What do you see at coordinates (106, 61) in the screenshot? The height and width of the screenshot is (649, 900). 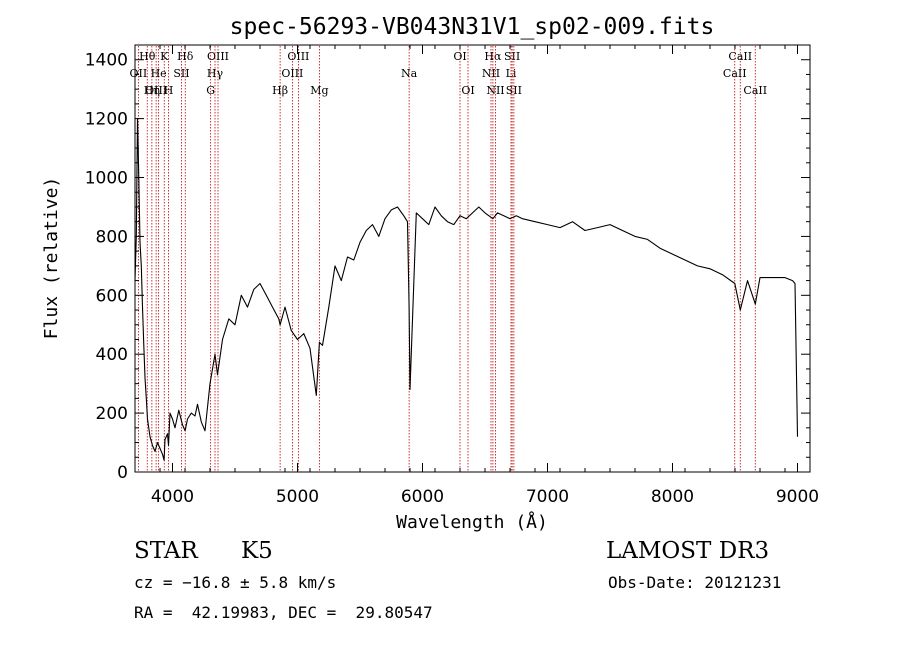 I see `y-tick-label: 1400` at bounding box center [106, 61].